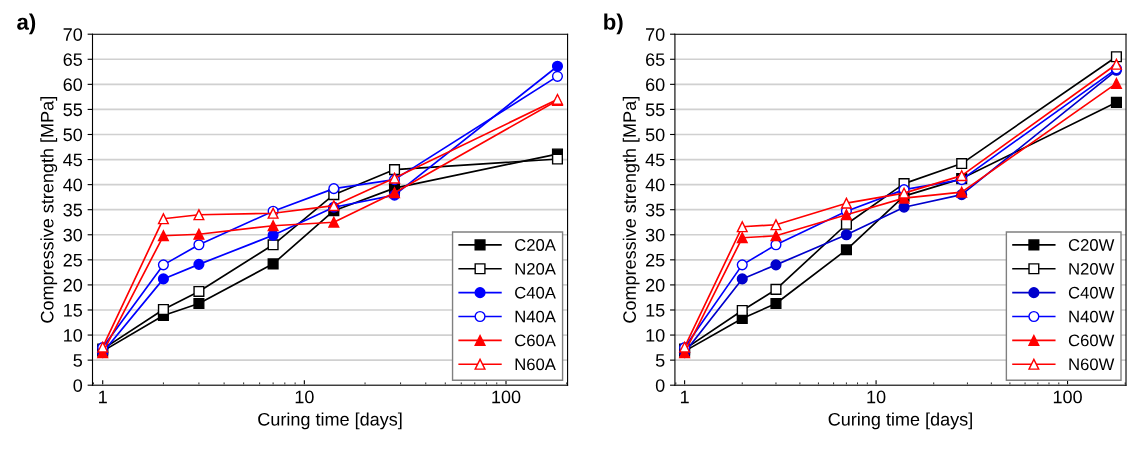 This screenshot has width=1142, height=450. I want to click on chart-title: a), so click(26, 24).